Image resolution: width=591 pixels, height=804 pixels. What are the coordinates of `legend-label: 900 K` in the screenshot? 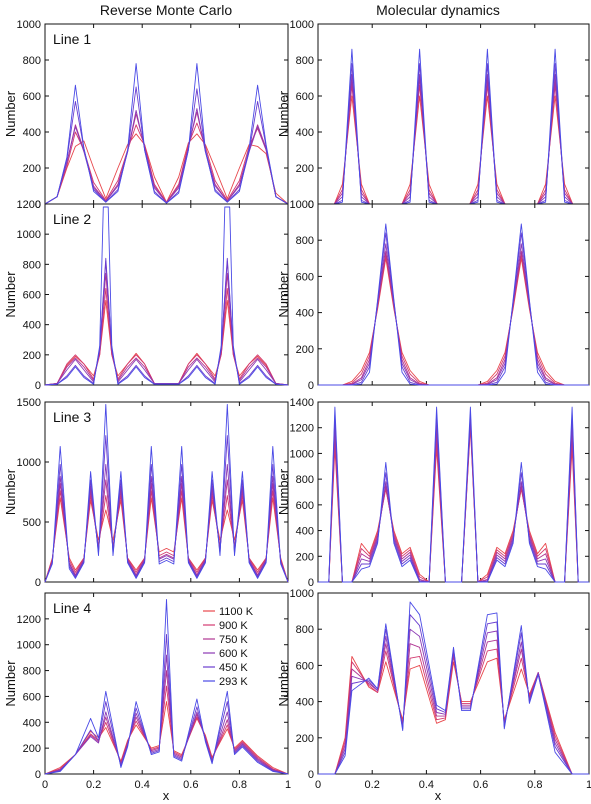 It's located at (233, 626).